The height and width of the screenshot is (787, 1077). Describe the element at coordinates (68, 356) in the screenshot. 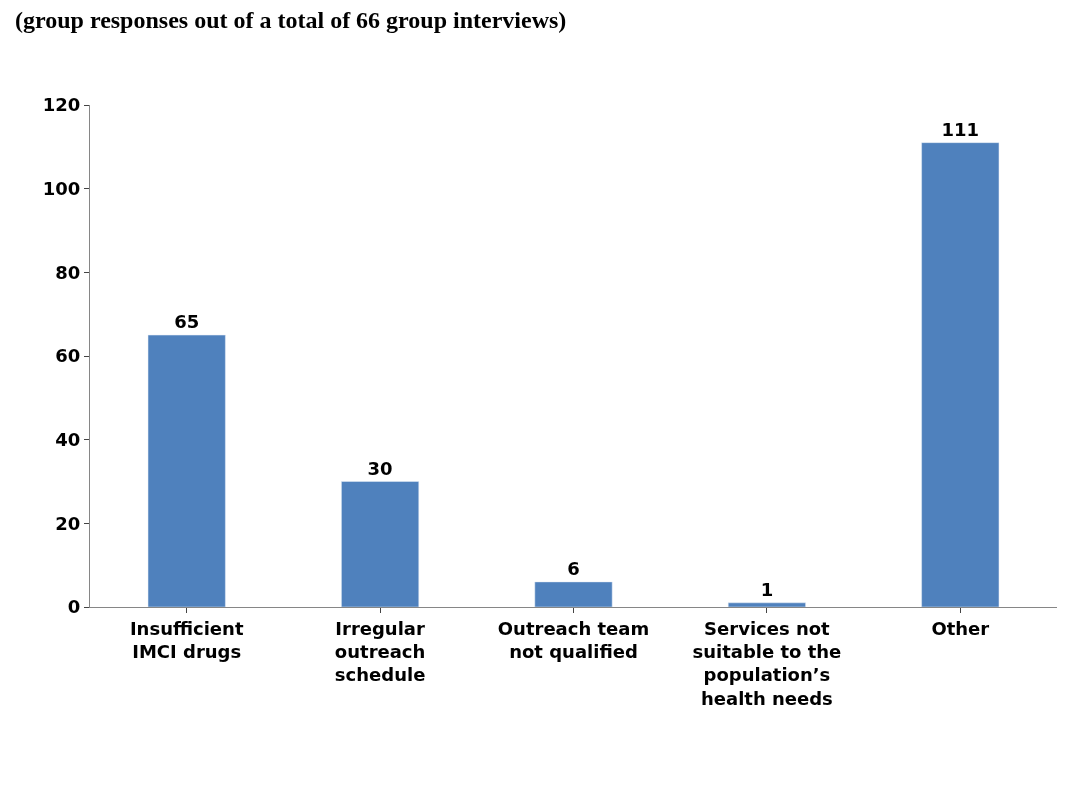

I see `y-tick-label: 60` at that location.